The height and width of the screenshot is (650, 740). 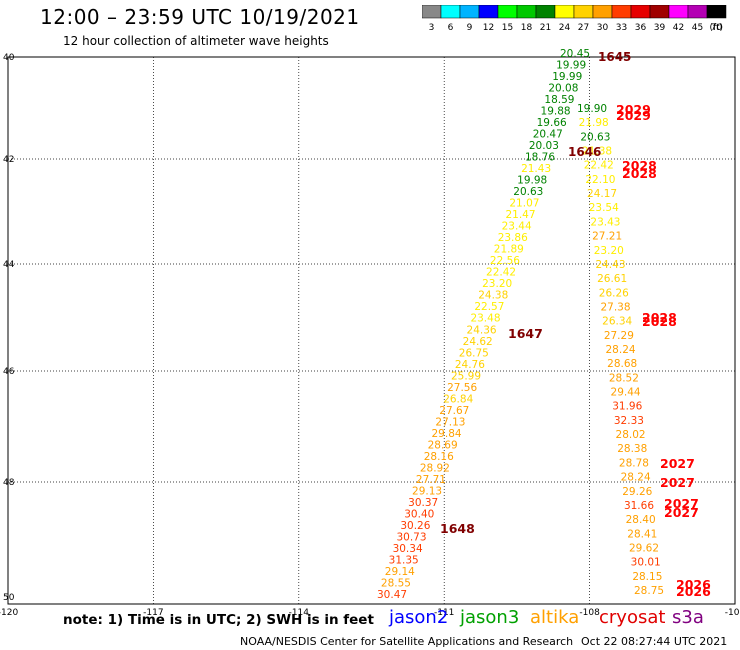 I want to click on page-title: 12:00 – 23:59 UTC 10/19/2021, so click(x=200, y=17).